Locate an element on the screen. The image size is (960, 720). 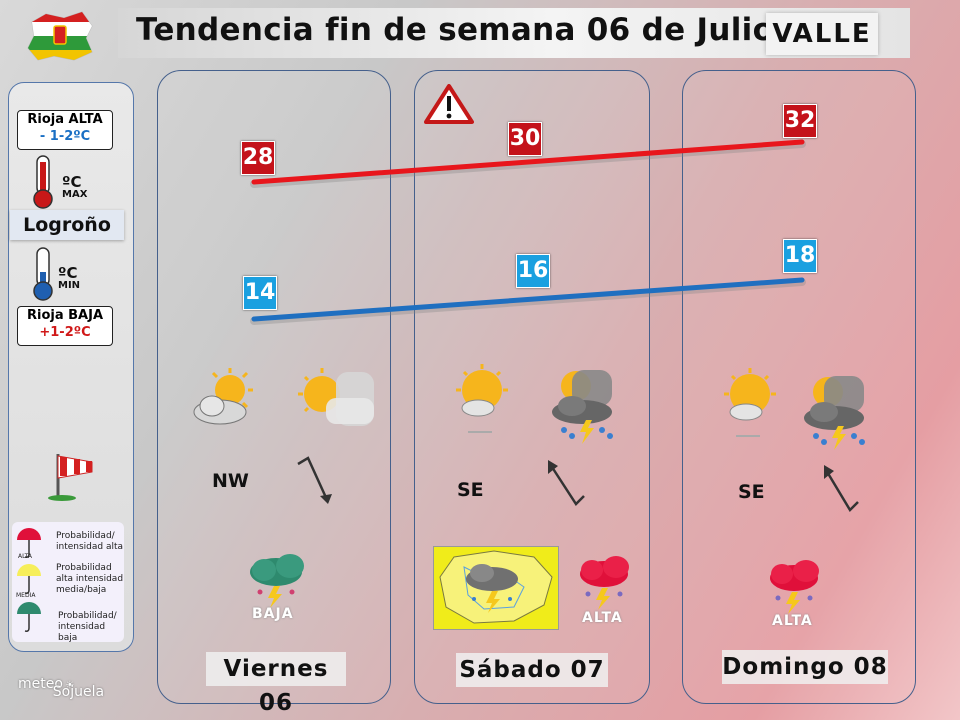
sun-small-icon: ☀ is located at coordinates (70, 685).